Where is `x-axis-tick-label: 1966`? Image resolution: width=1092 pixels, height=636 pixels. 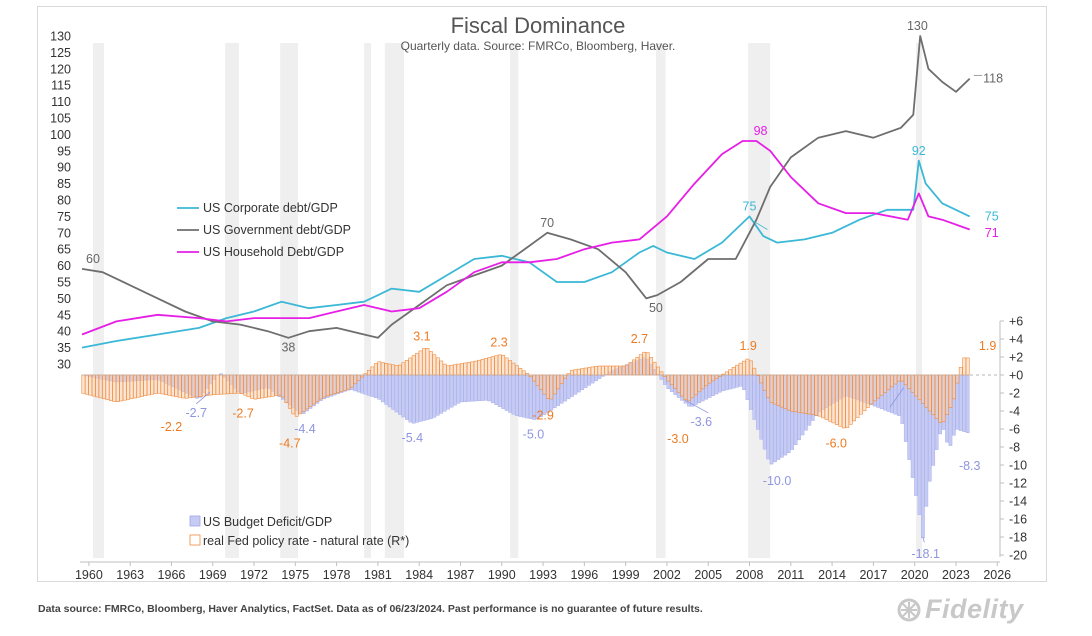 x-axis-tick-label: 1966 is located at coordinates (172, 575).